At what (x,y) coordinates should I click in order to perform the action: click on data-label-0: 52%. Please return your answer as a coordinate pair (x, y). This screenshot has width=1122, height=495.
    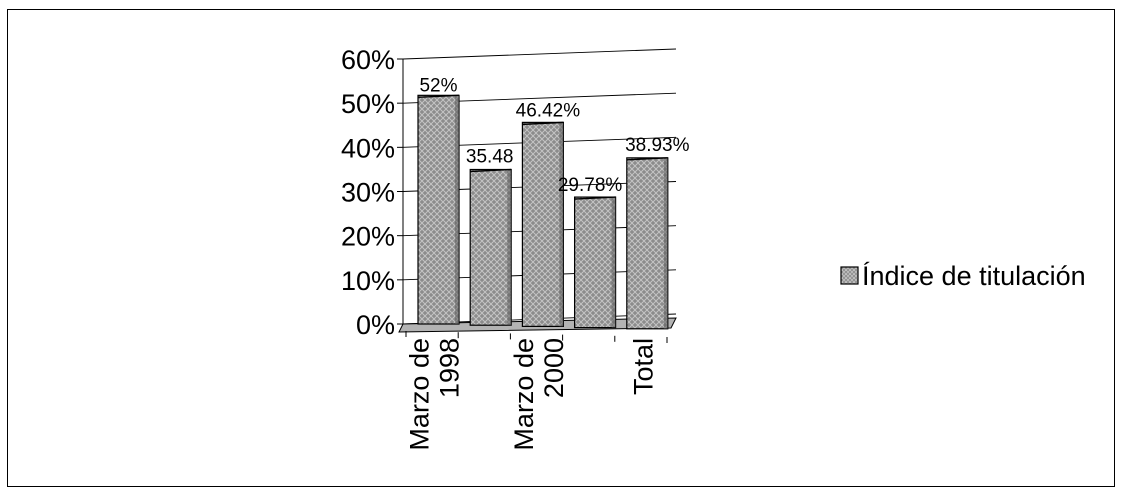
    Looking at the image, I should click on (438, 85).